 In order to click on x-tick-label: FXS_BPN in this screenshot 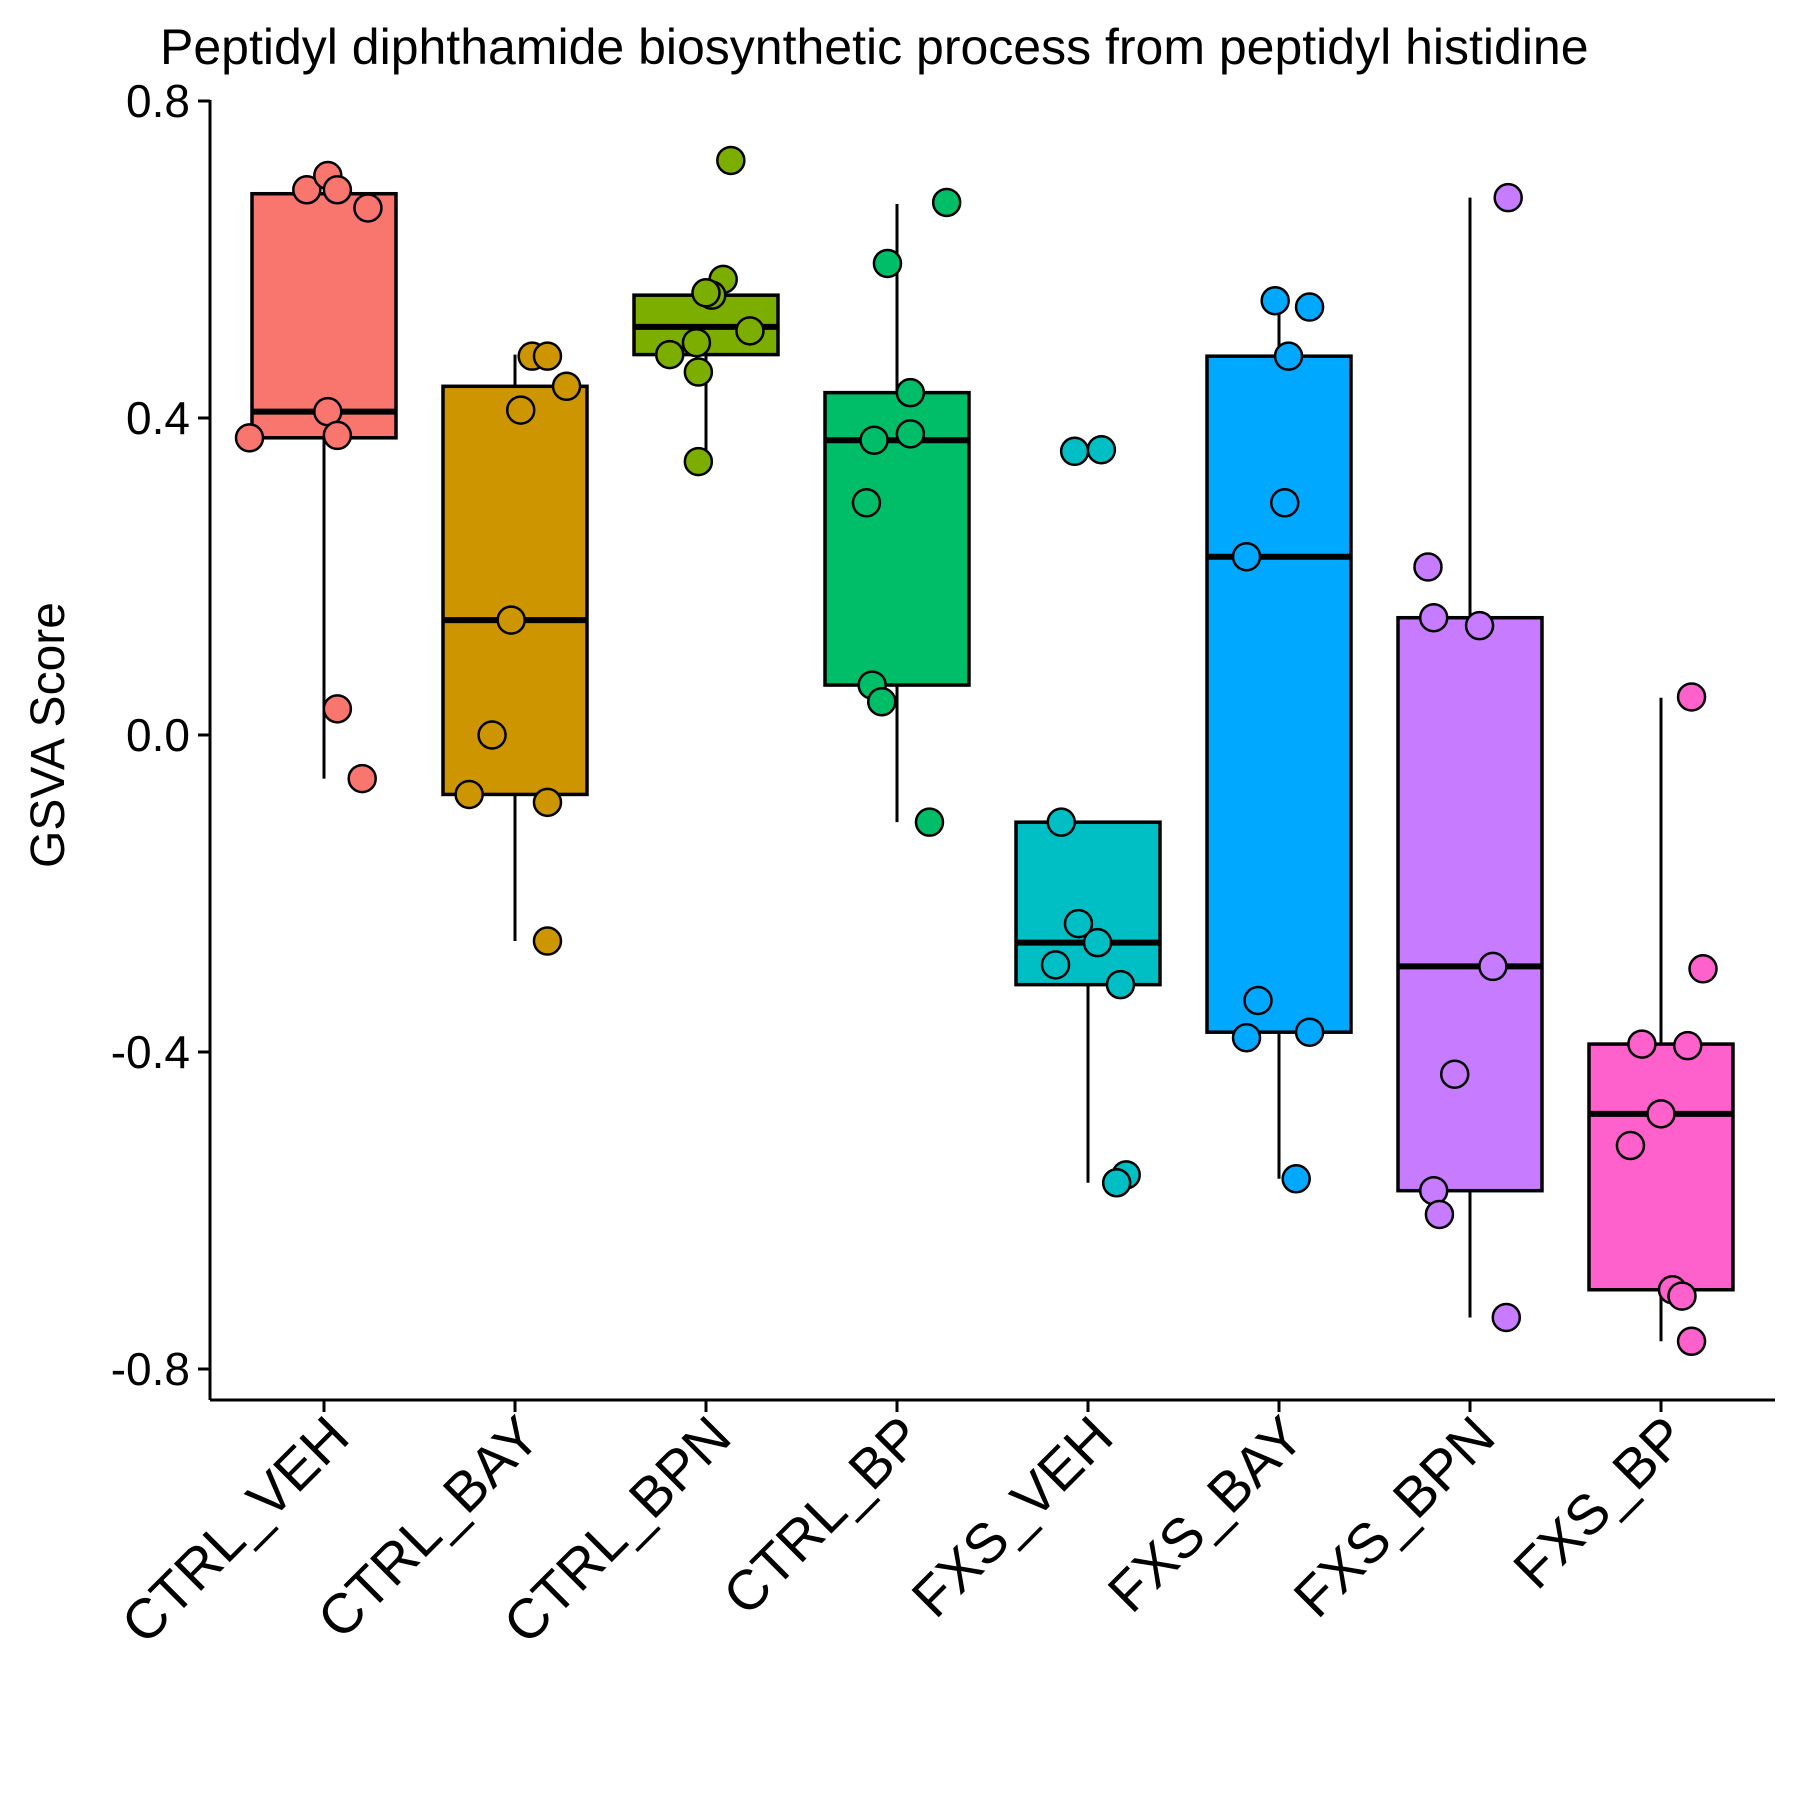, I will do `click(1393, 1516)`.